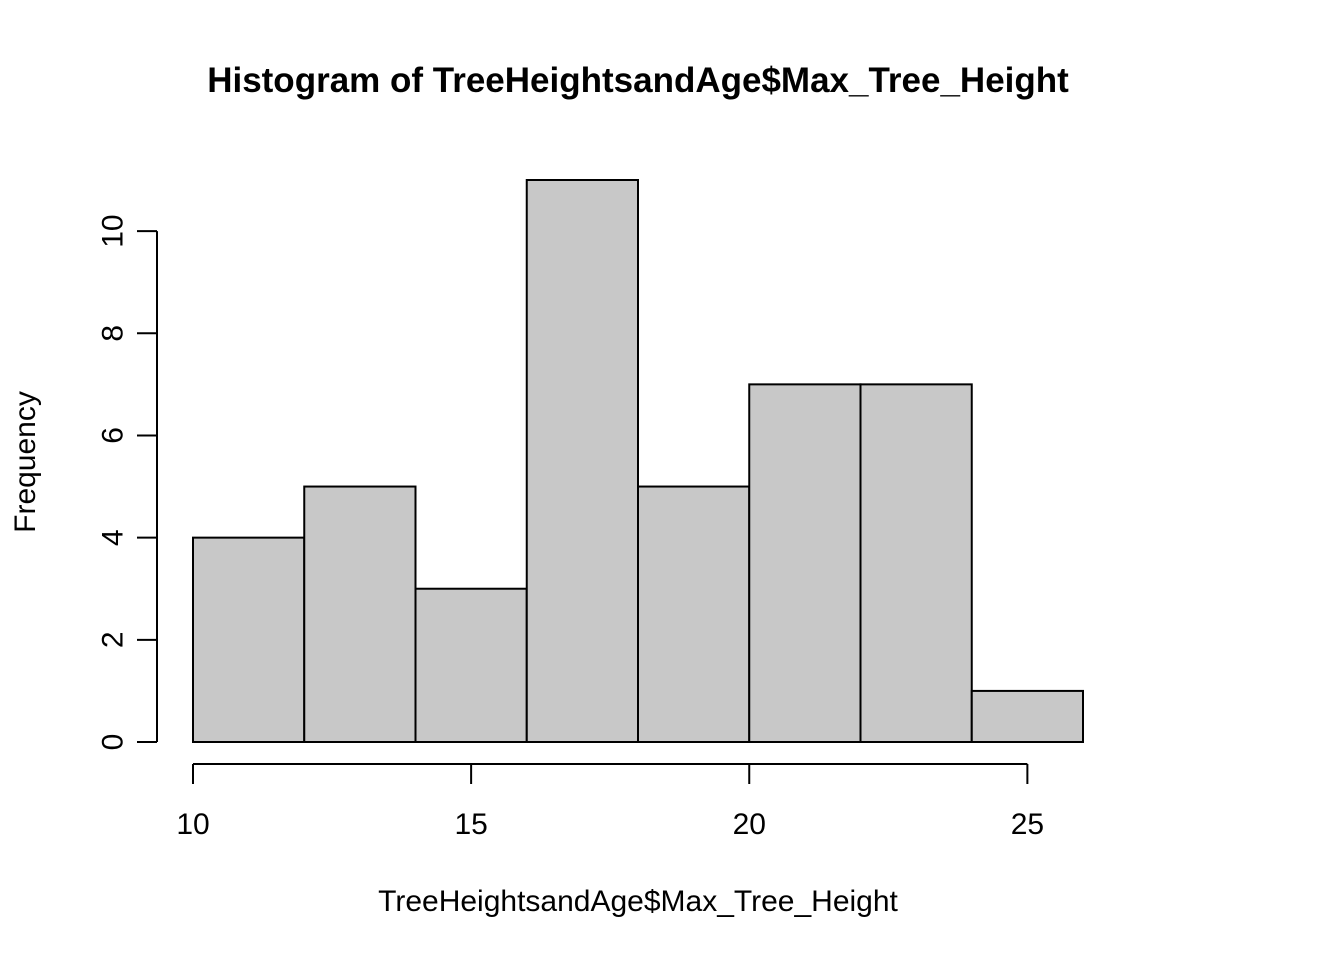 This screenshot has height=960, width=1344. I want to click on x-tick-label-25: 25, so click(1027, 824).